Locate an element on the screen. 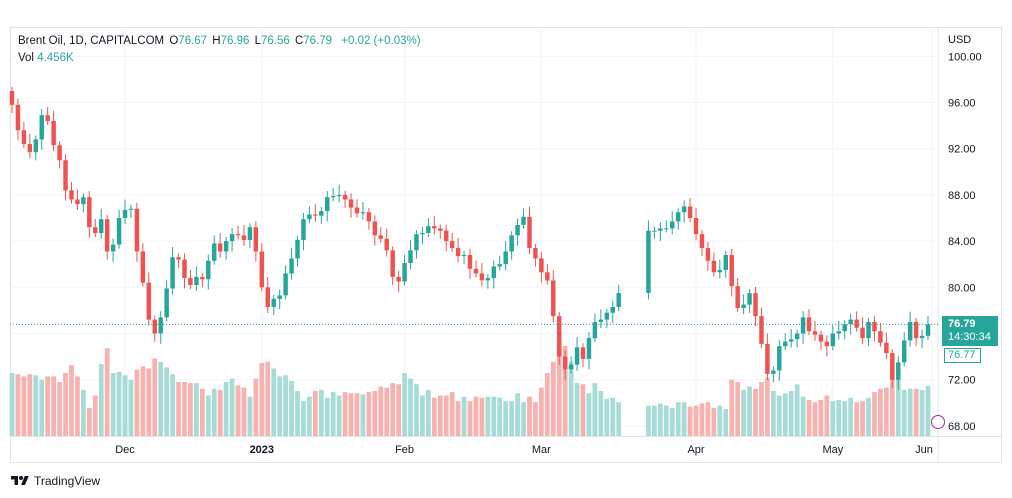  symbol-title: Brent Oil, 1D, CAPITALCOM is located at coordinates (91, 41).